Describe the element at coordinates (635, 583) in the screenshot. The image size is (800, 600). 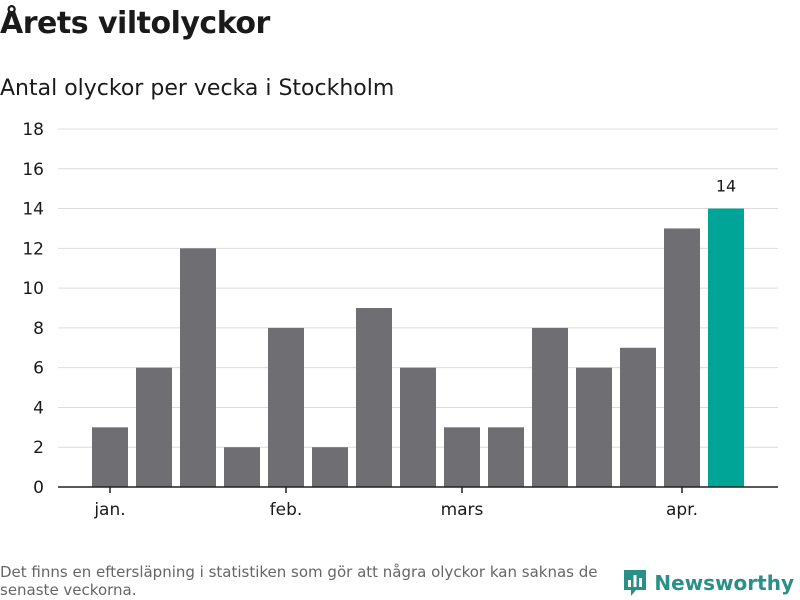
I see `bar-chart-icon` at that location.